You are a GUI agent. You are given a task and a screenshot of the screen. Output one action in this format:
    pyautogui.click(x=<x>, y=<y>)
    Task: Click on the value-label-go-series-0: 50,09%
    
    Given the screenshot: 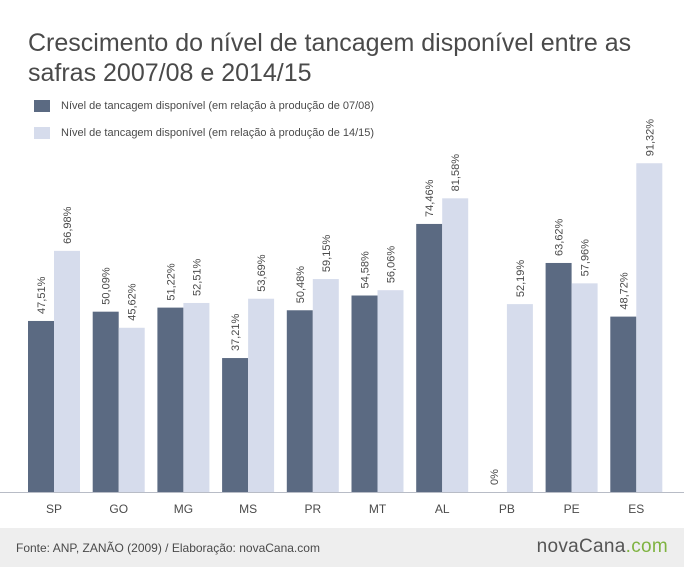 What is the action you would take?
    pyautogui.click(x=107, y=286)
    